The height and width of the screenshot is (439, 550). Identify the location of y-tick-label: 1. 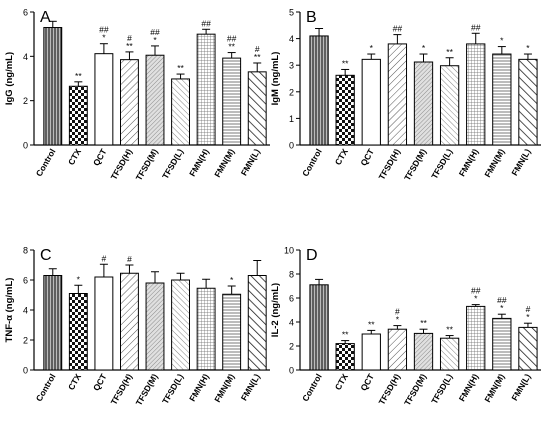
(291, 119).